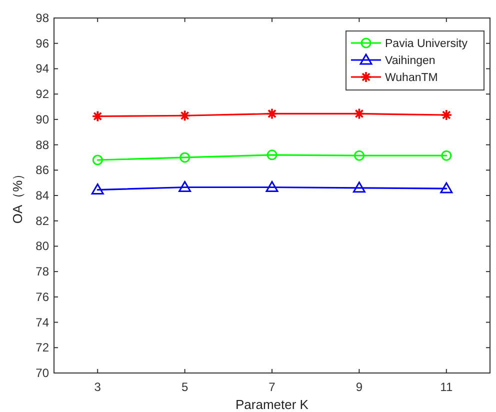 Image resolution: width=496 pixels, height=412 pixels. I want to click on x-tick-label: 9, so click(359, 387).